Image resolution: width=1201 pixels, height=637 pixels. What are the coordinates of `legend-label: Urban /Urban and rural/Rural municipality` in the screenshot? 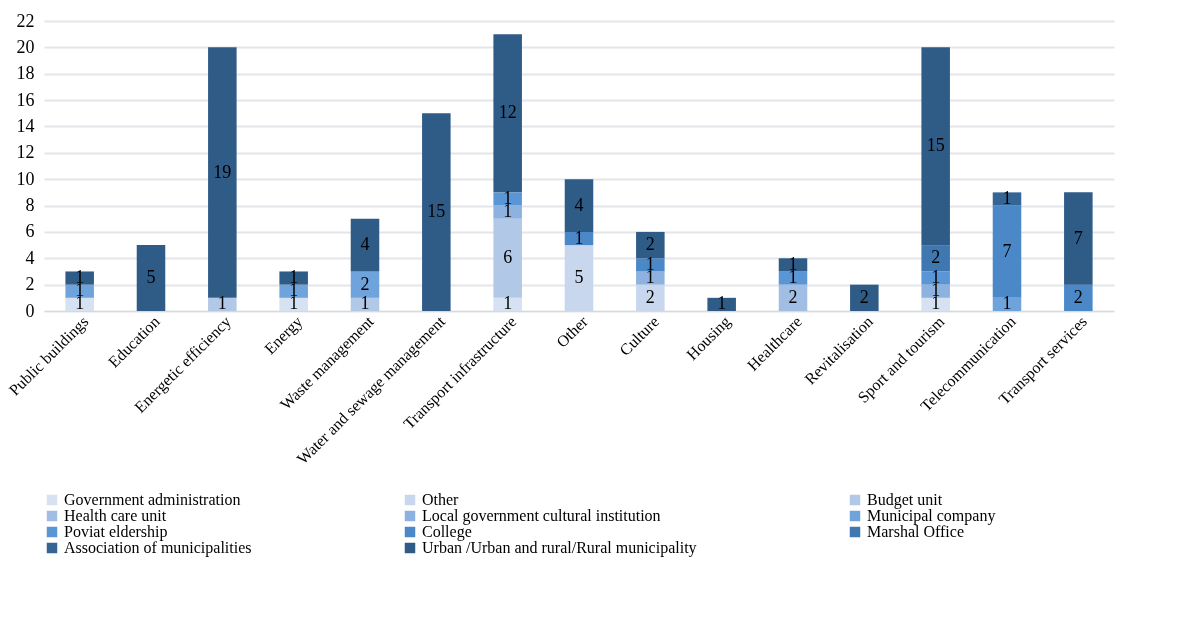 It's located at (559, 548).